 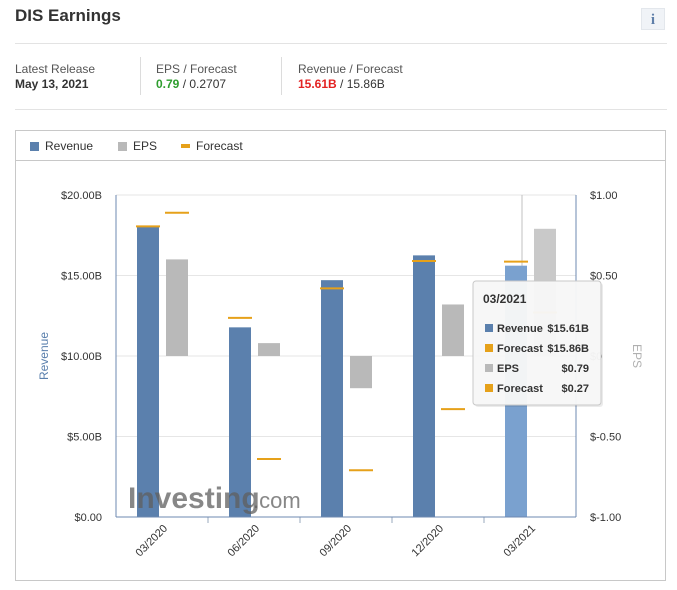 I want to click on page-title: DIS Earnings, so click(x=68, y=15).